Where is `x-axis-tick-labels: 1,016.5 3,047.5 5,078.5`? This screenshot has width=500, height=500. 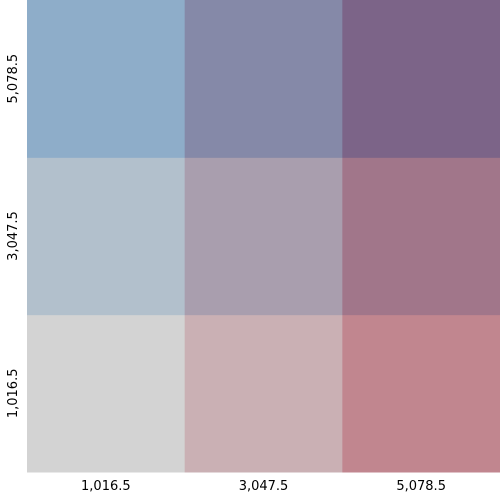 x-axis-tick-labels: 1,016.5 3,047.5 5,078.5 is located at coordinates (263, 486).